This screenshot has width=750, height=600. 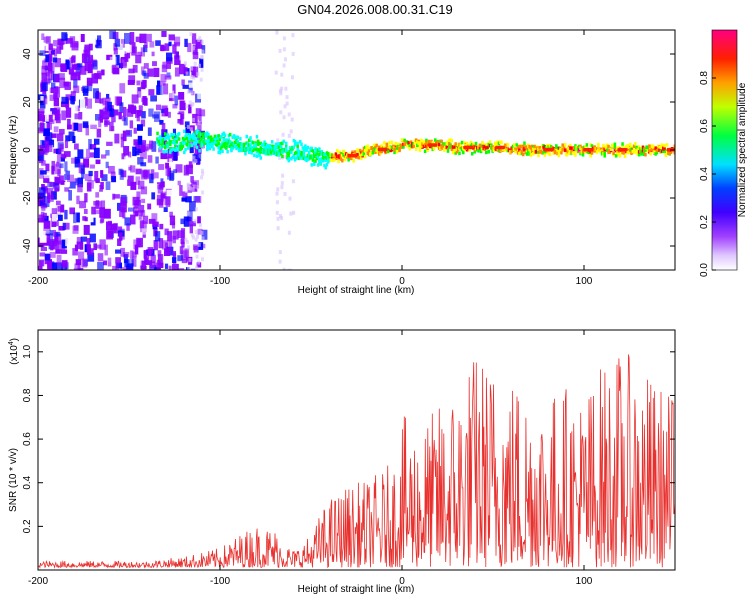 I want to click on colorbar-tick-label: 0.0, so click(x=704, y=270).